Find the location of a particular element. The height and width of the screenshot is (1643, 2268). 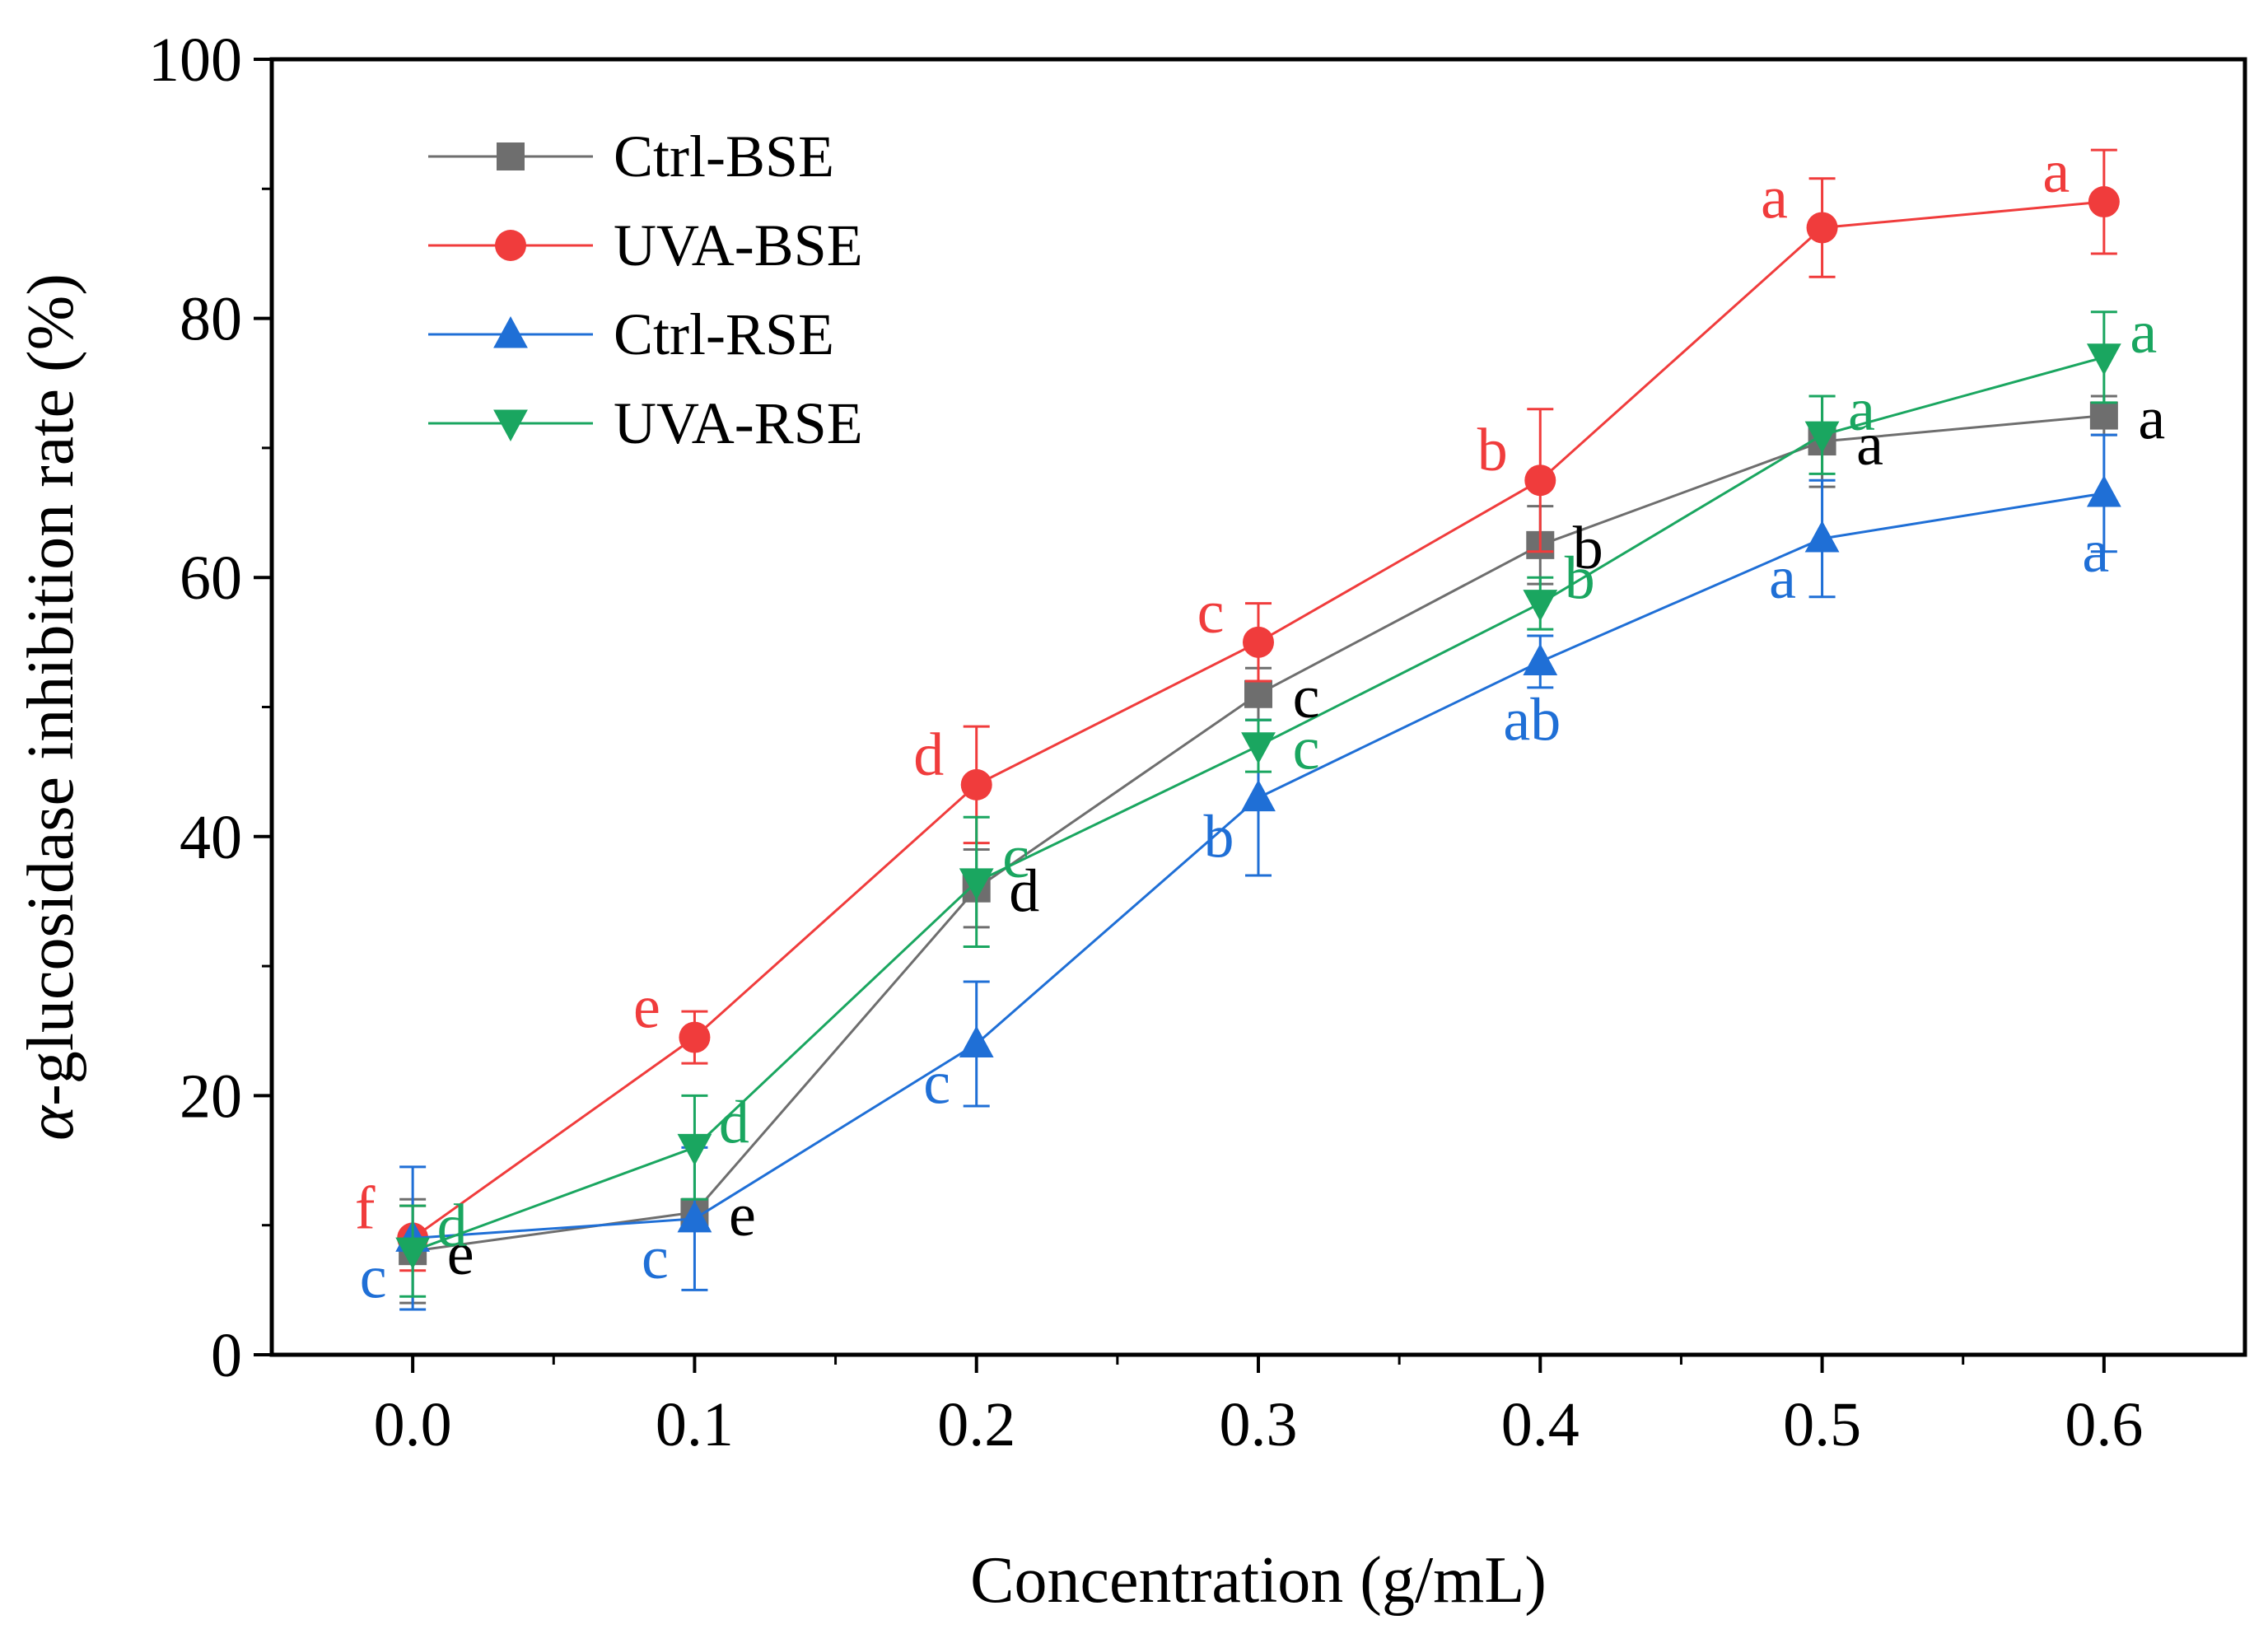

x-tick-label: 0.4 is located at coordinates (1540, 1424).